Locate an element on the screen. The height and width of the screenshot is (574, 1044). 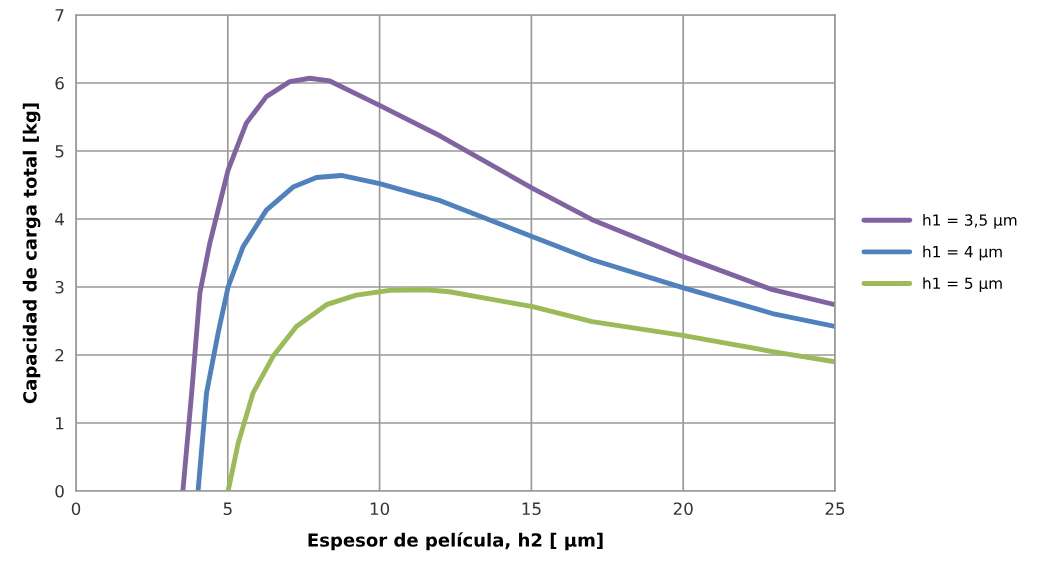
y-tick-label: 1 is located at coordinates (60, 423).